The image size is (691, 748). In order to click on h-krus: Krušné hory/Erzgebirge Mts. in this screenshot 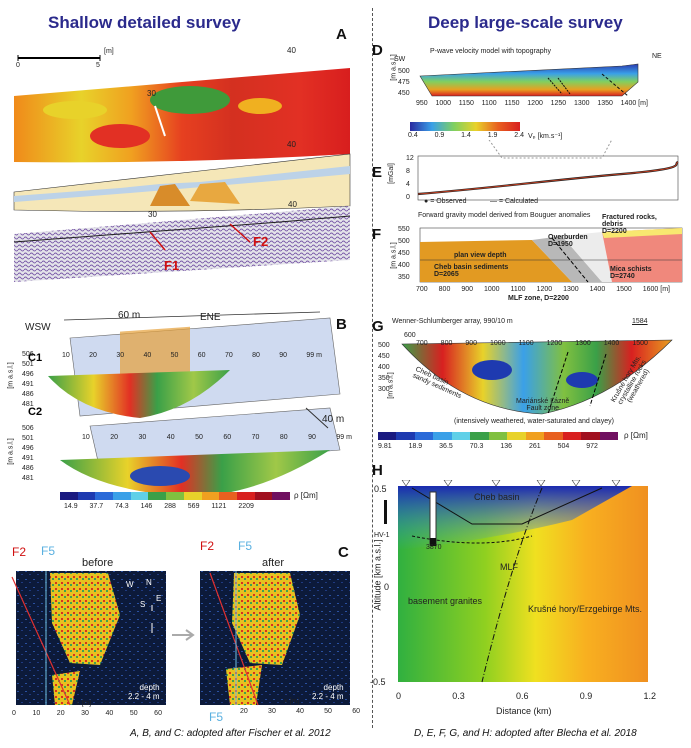, I will do `click(585, 609)`.